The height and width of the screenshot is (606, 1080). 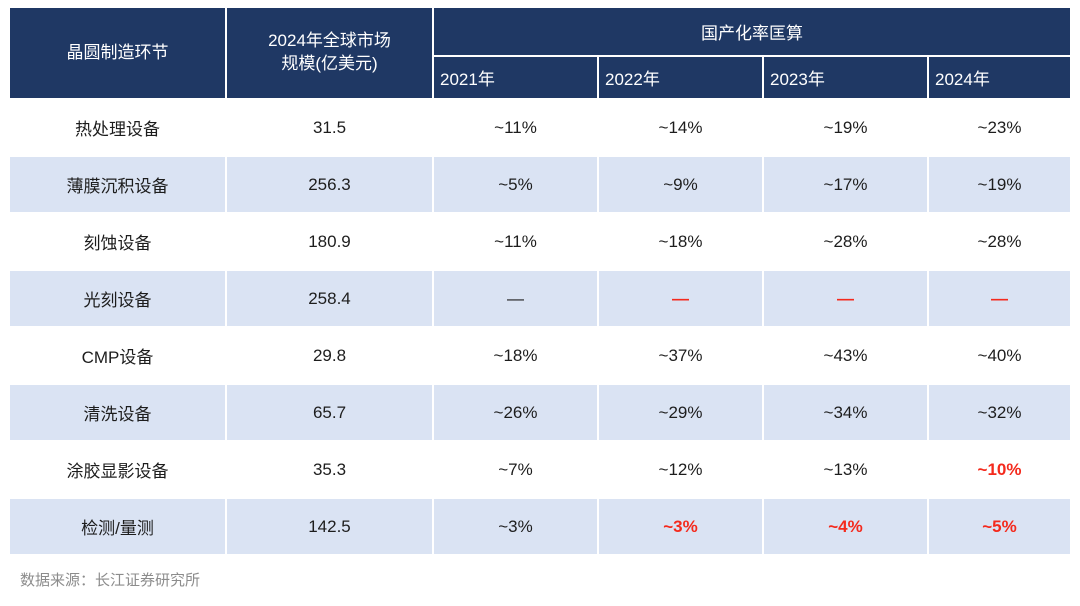 What do you see at coordinates (117, 355) in the screenshot?
I see `row-name-cell: CMP设备` at bounding box center [117, 355].